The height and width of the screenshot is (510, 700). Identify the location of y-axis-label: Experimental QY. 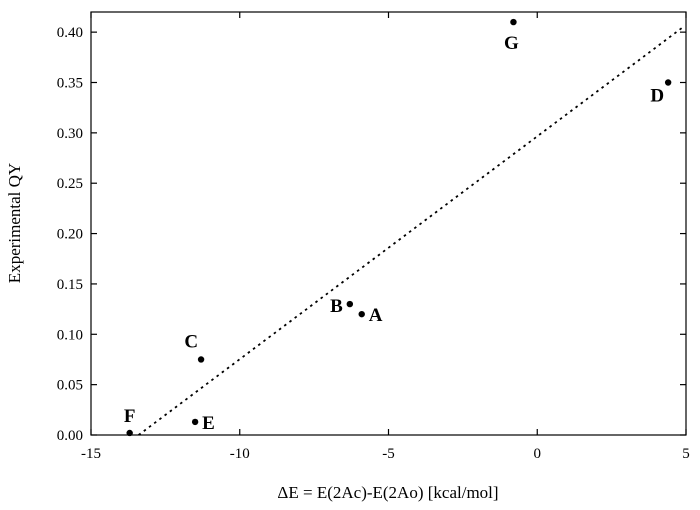
(14, 223).